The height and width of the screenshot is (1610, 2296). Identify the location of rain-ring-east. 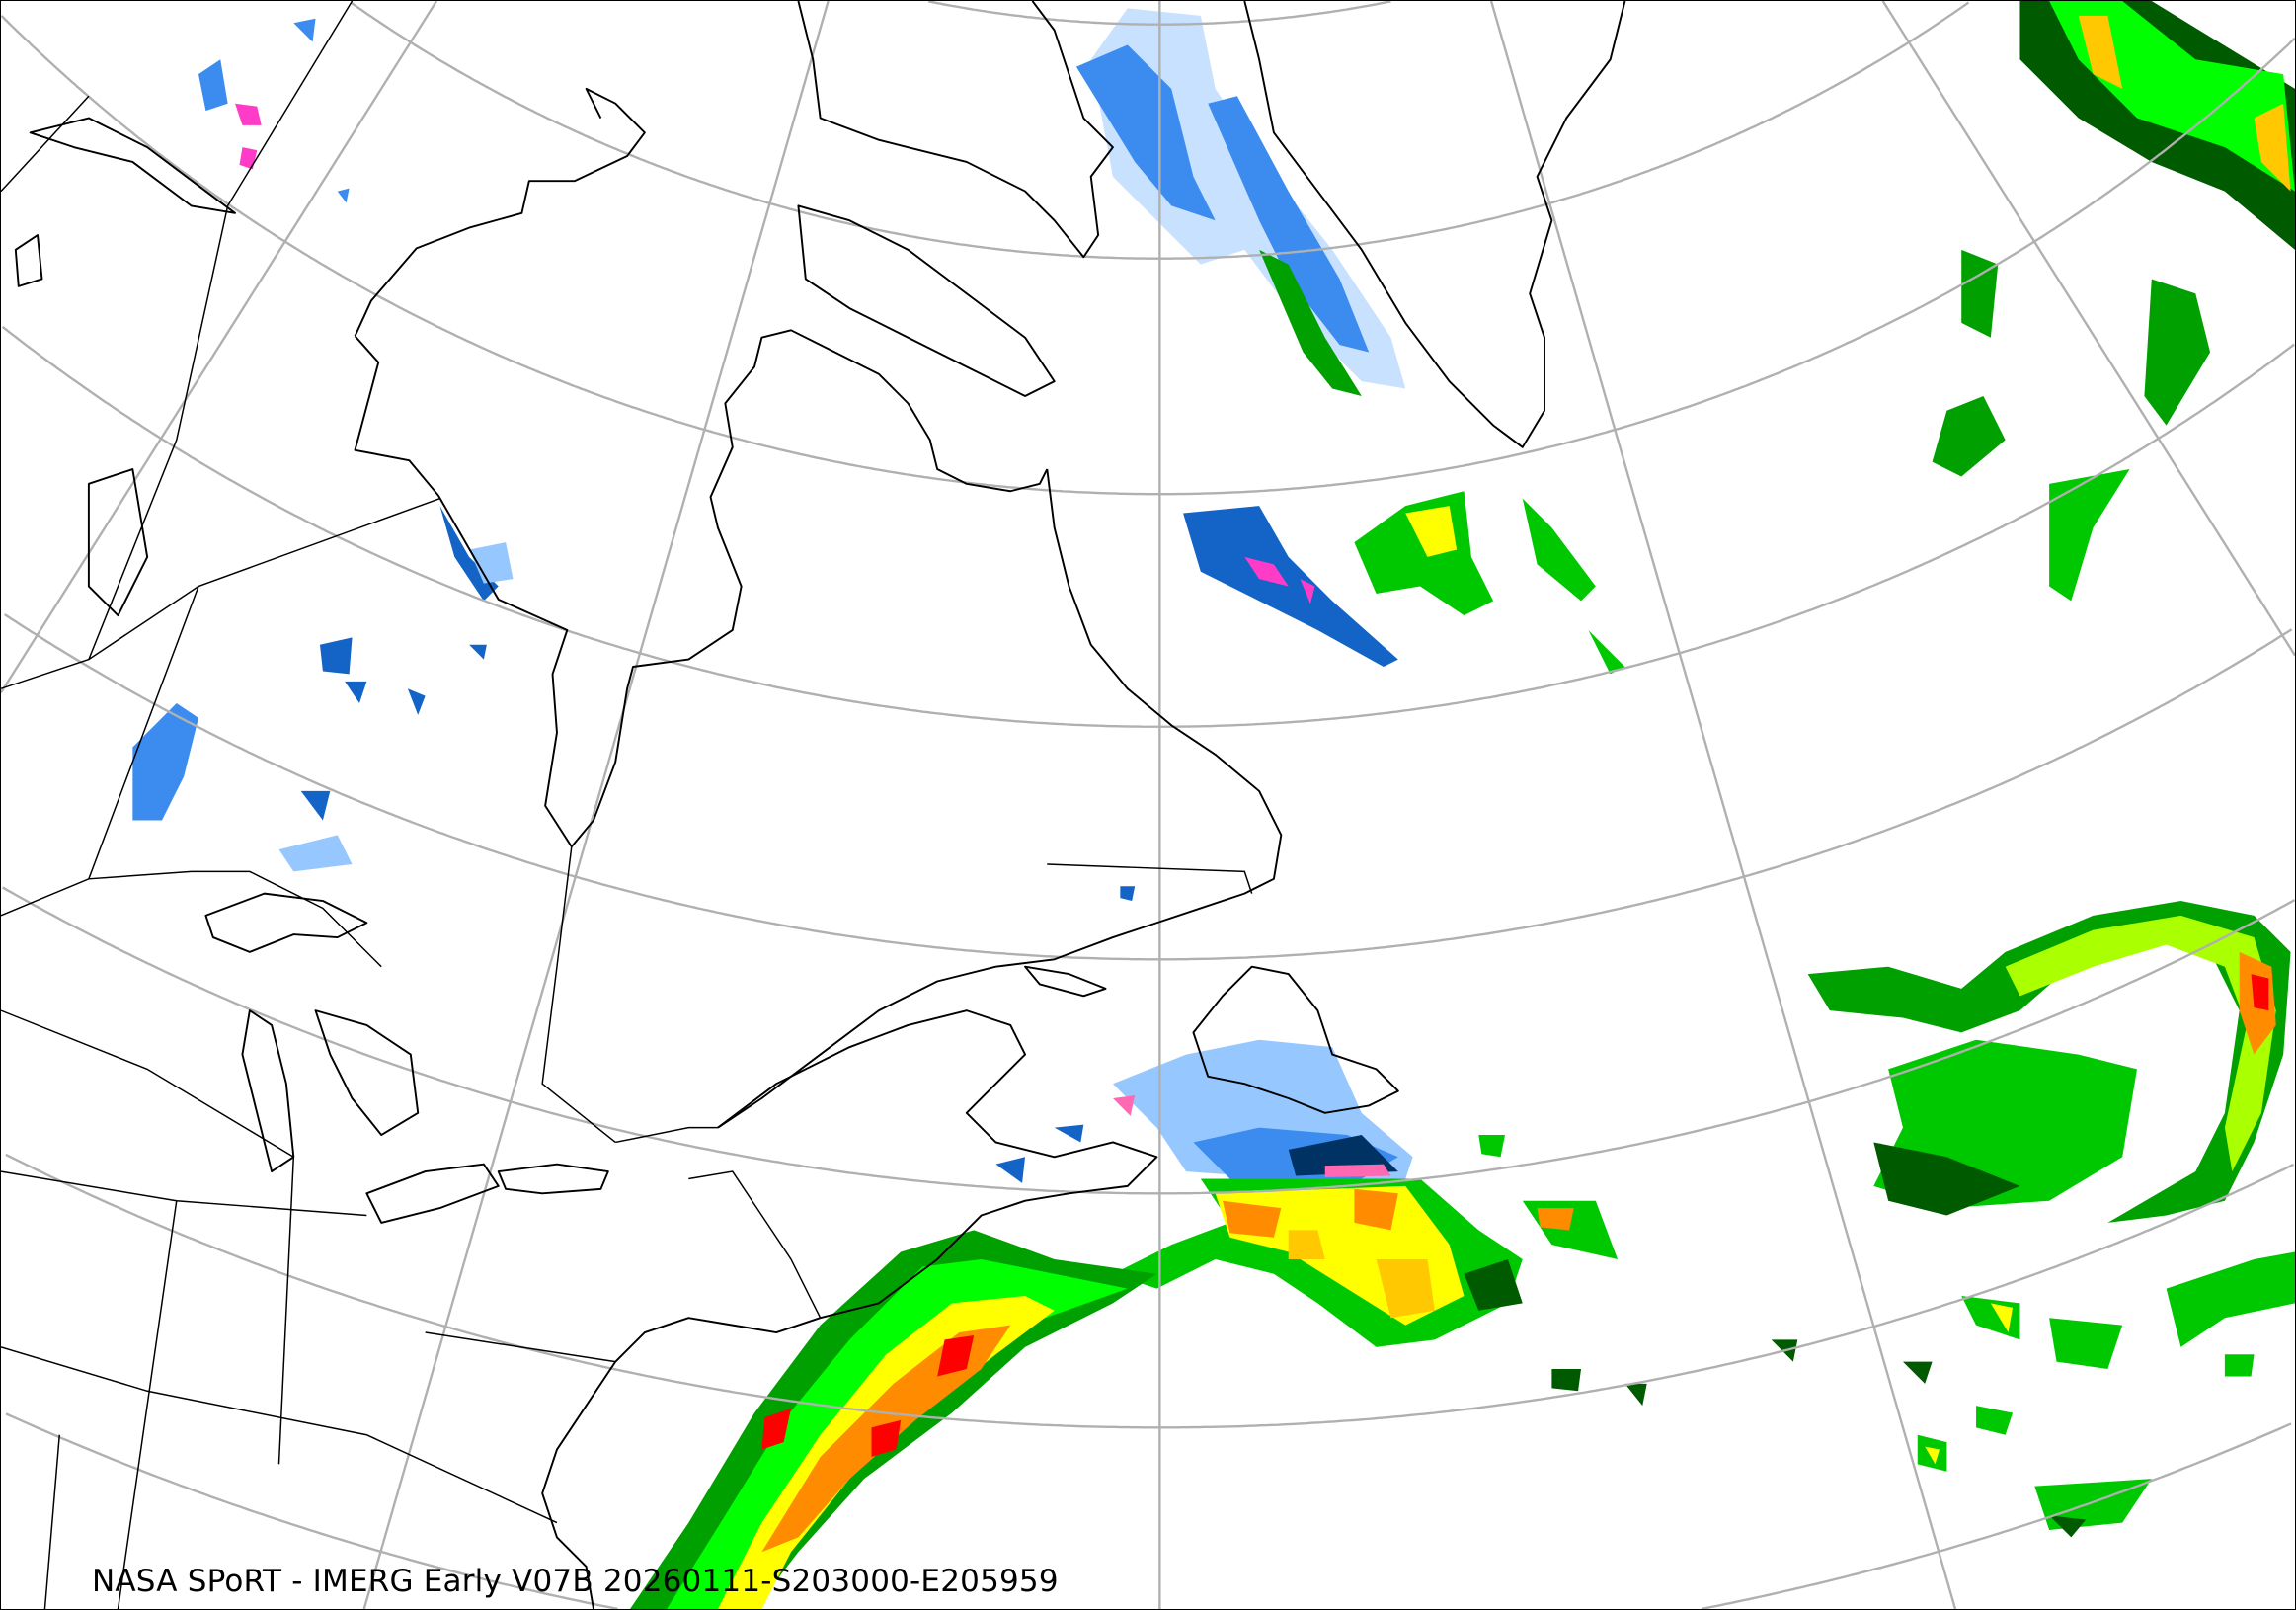
(2049, 1062).